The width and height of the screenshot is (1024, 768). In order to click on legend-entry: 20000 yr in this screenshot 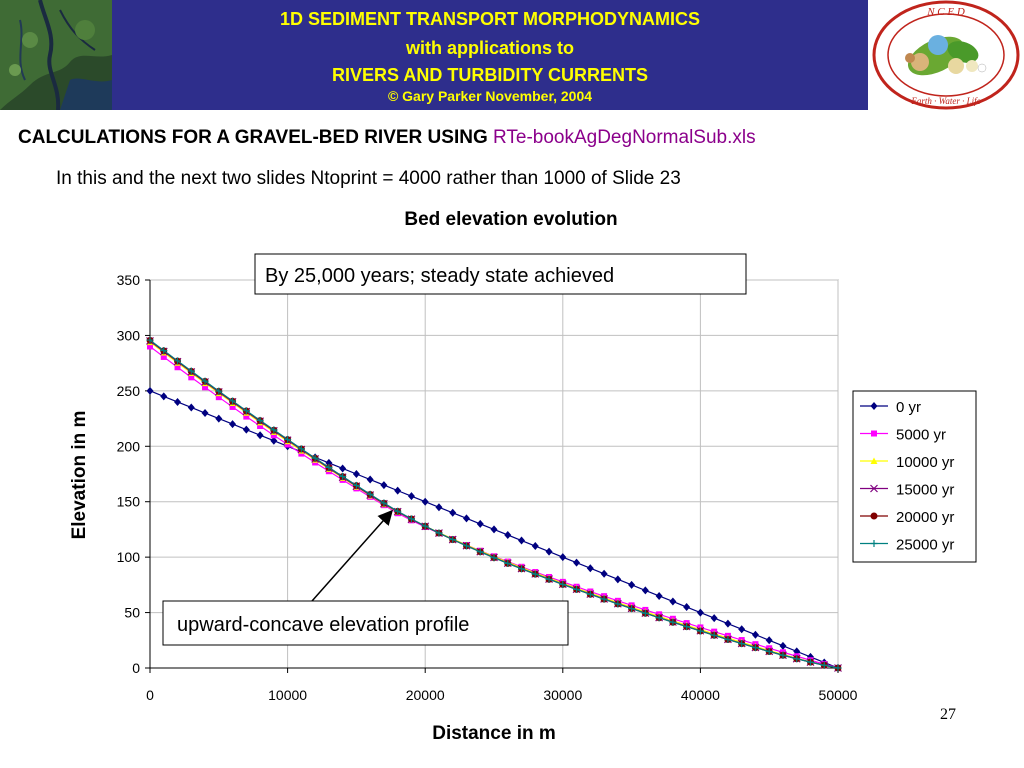, I will do `click(907, 517)`.